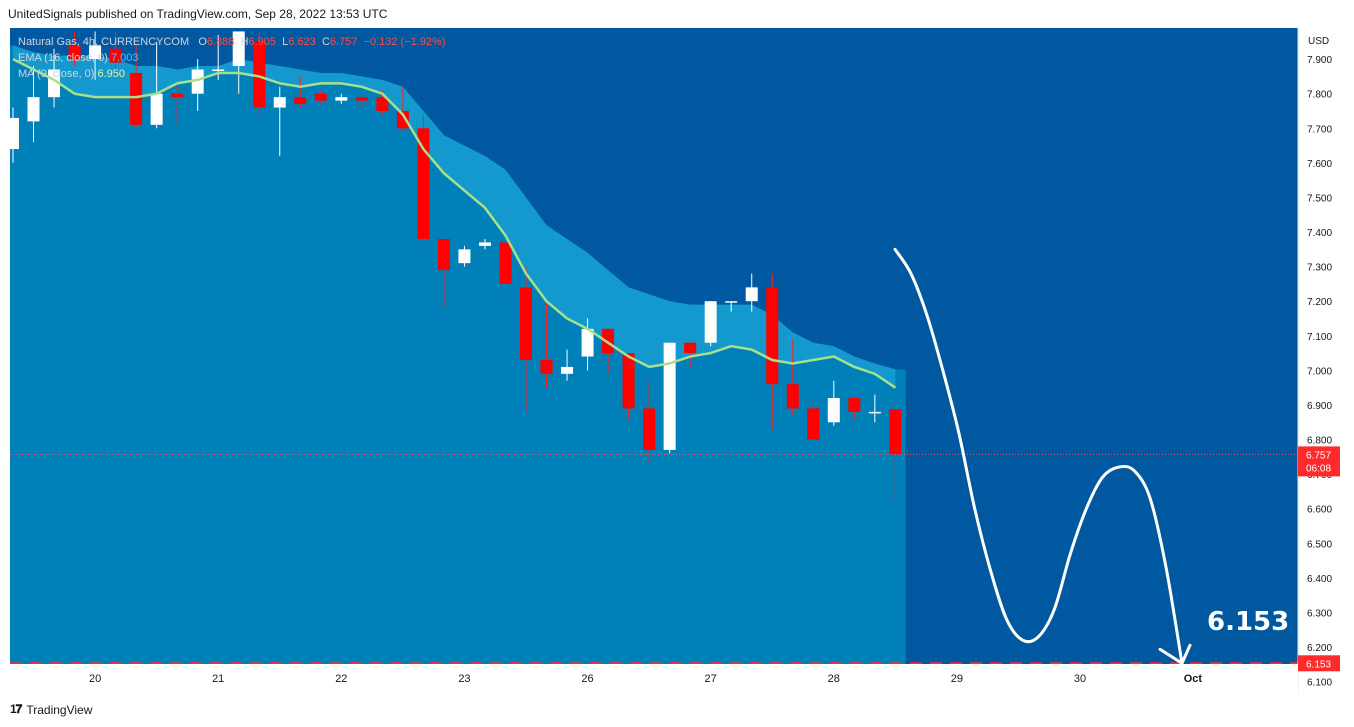 The height and width of the screenshot is (727, 1354). I want to click on legend-close-value: 6.757, so click(343, 42).